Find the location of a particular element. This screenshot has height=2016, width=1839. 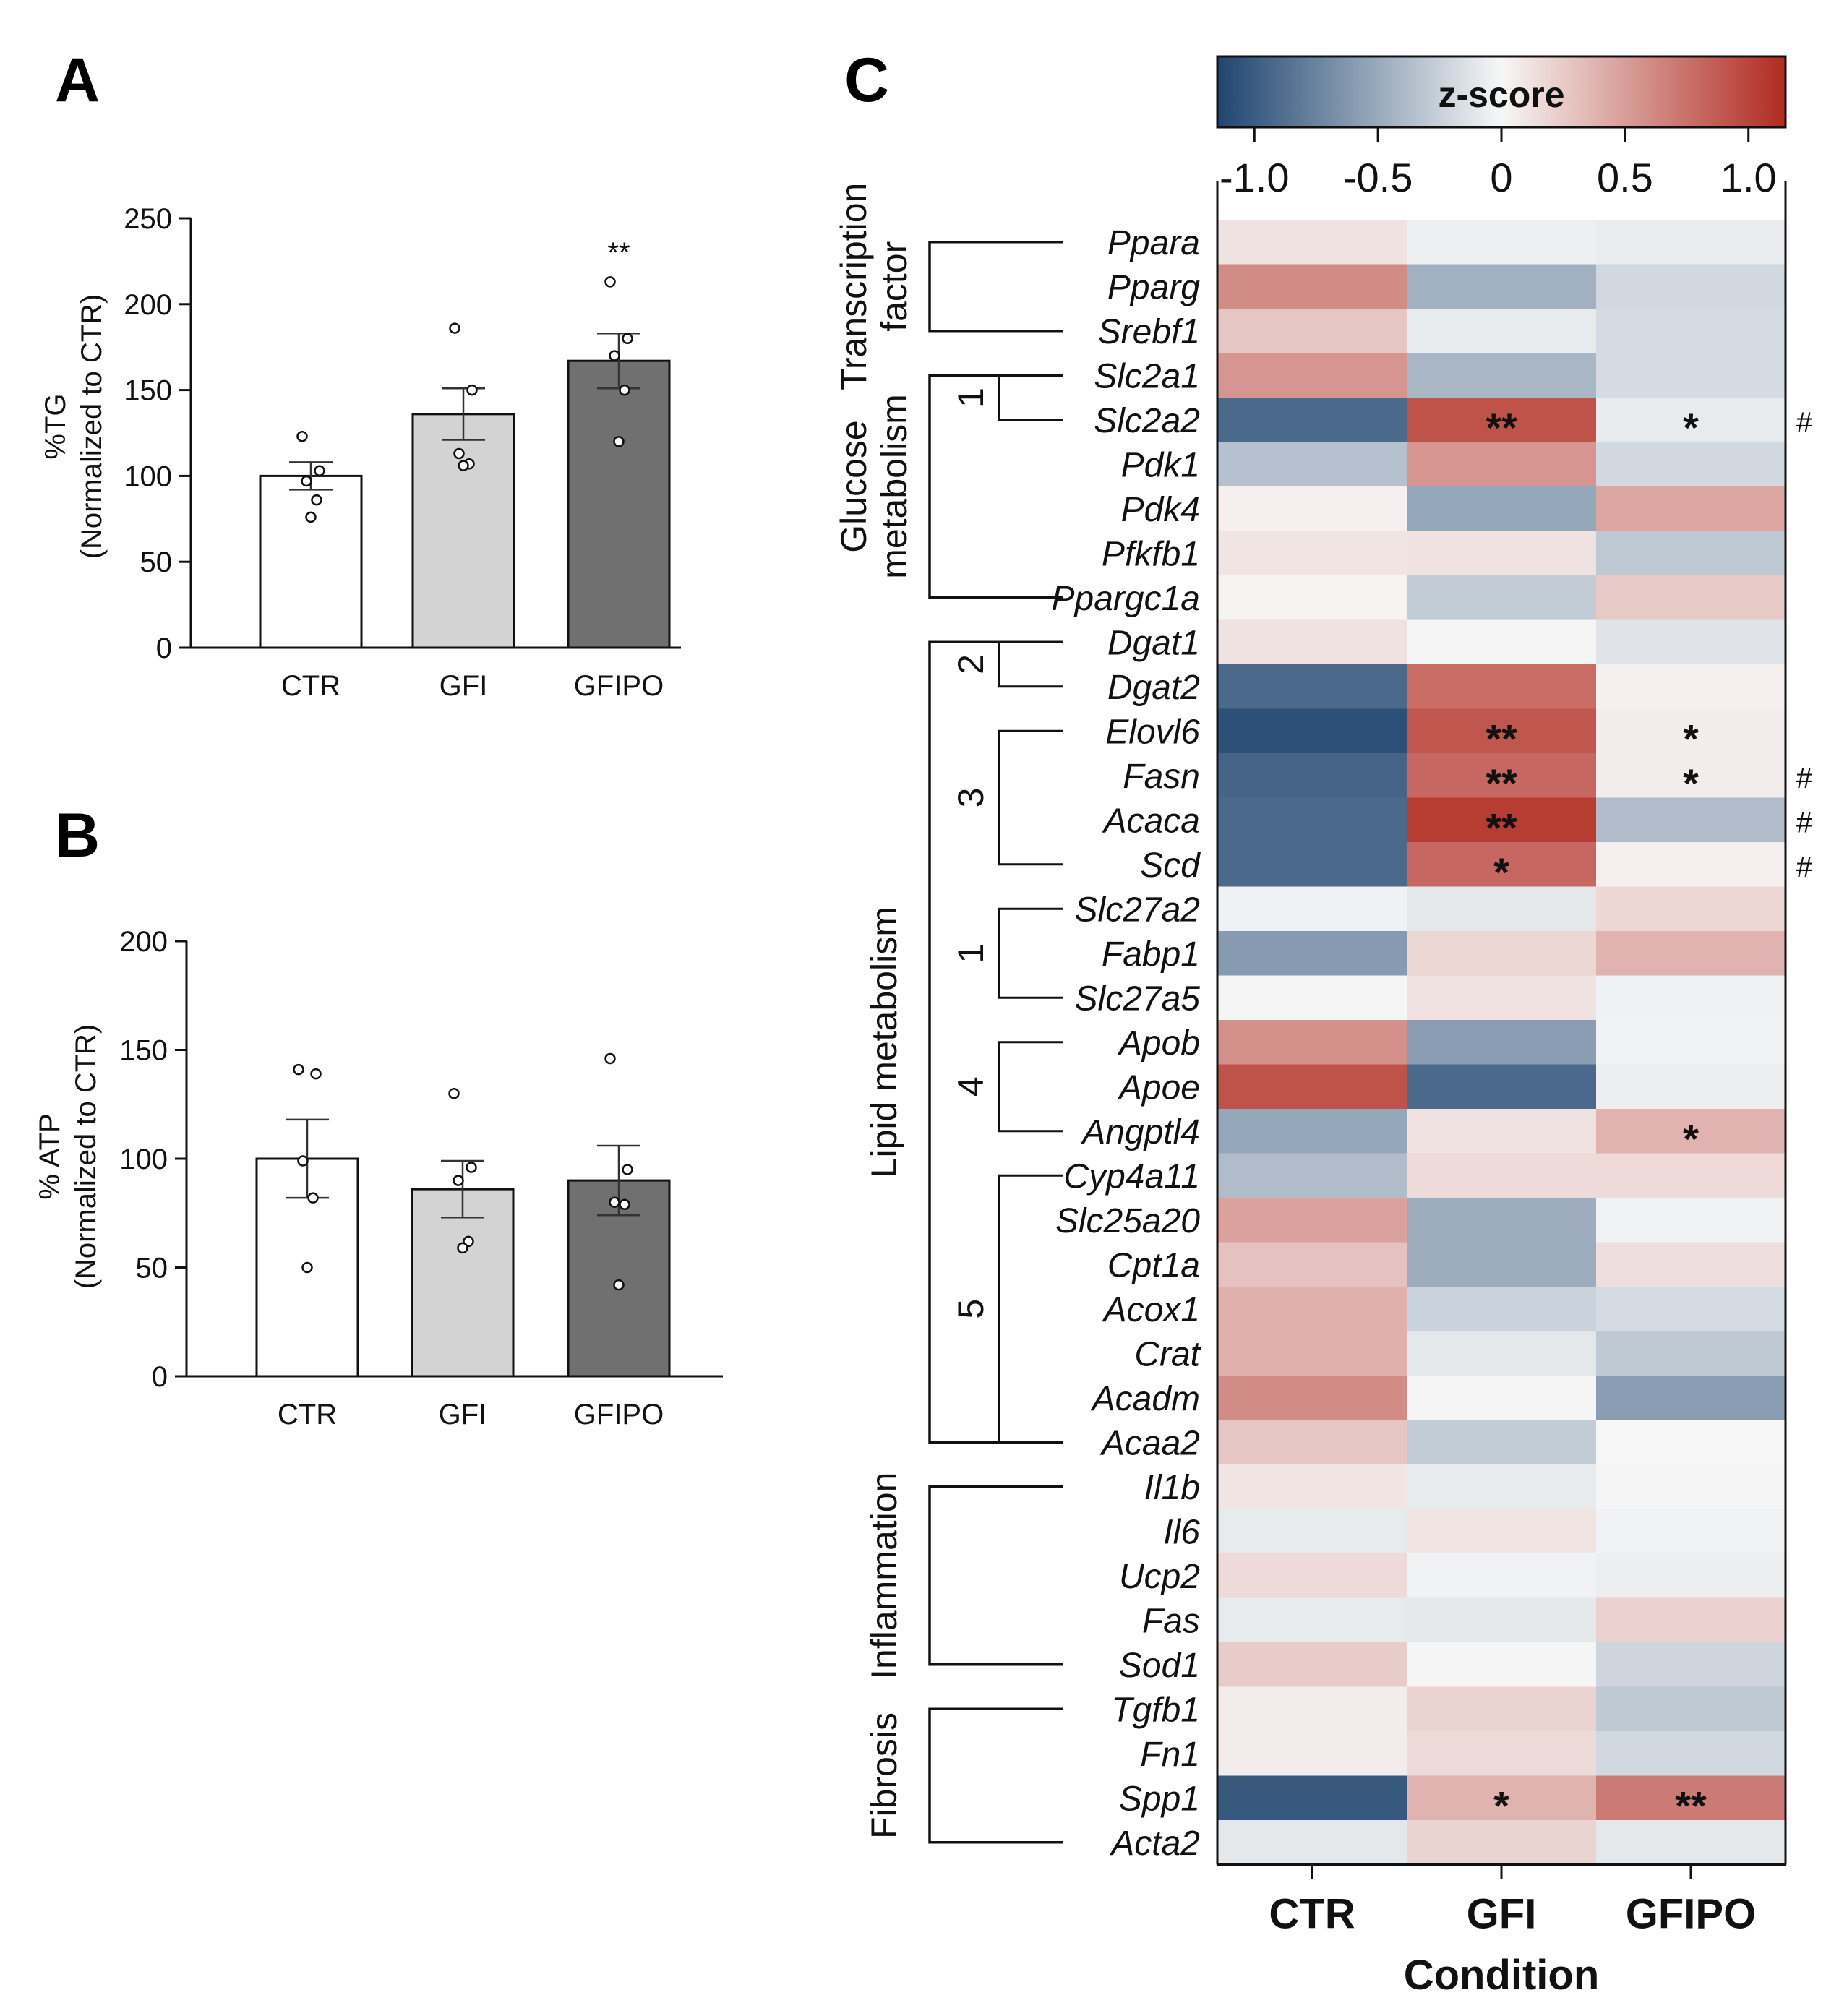

gene-label-spp1: Spp1 is located at coordinates (1159, 1799).